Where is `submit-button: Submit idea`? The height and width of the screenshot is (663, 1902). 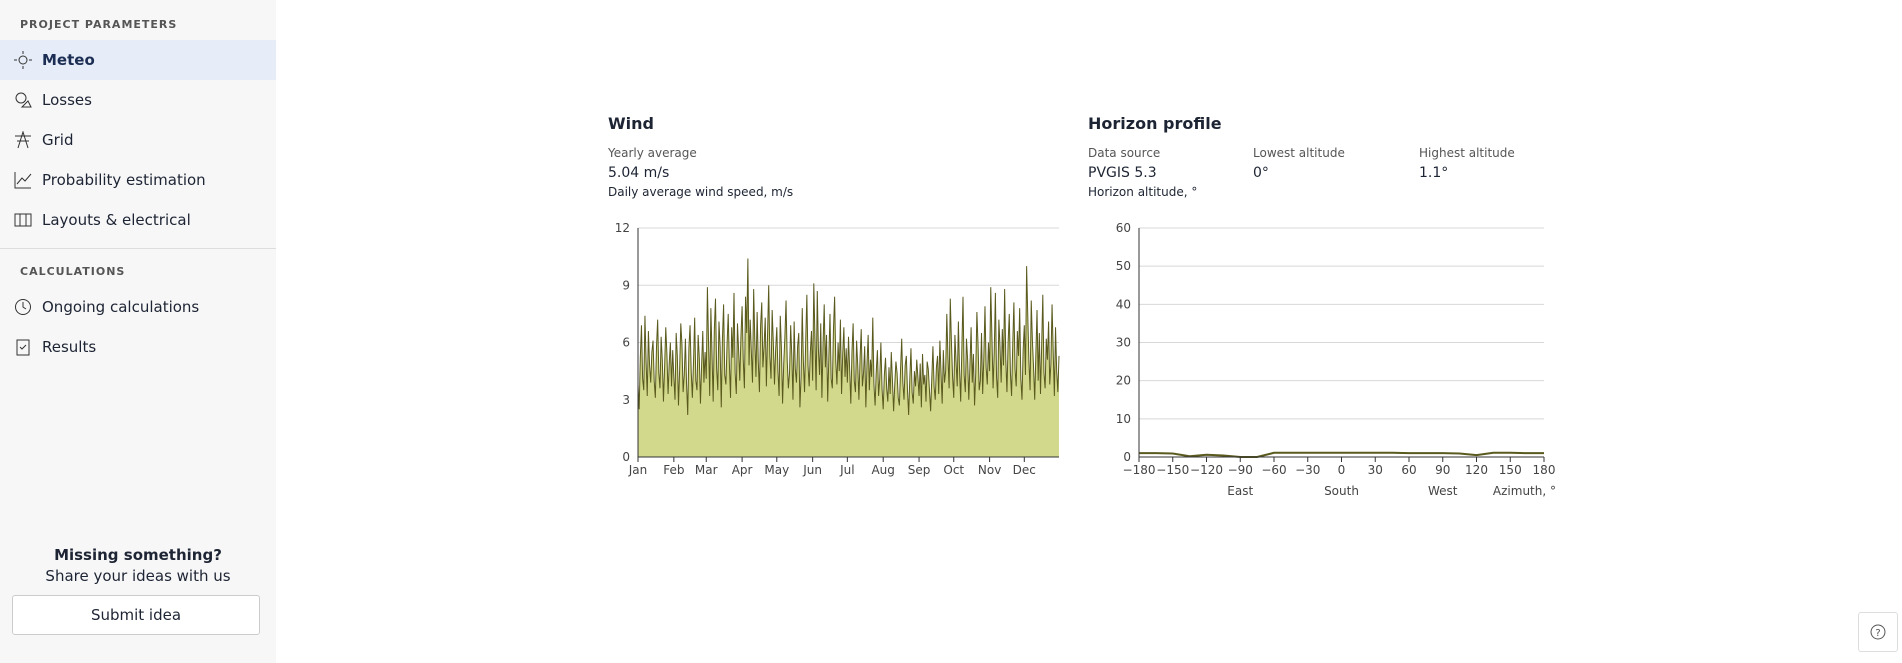 submit-button: Submit idea is located at coordinates (136, 615).